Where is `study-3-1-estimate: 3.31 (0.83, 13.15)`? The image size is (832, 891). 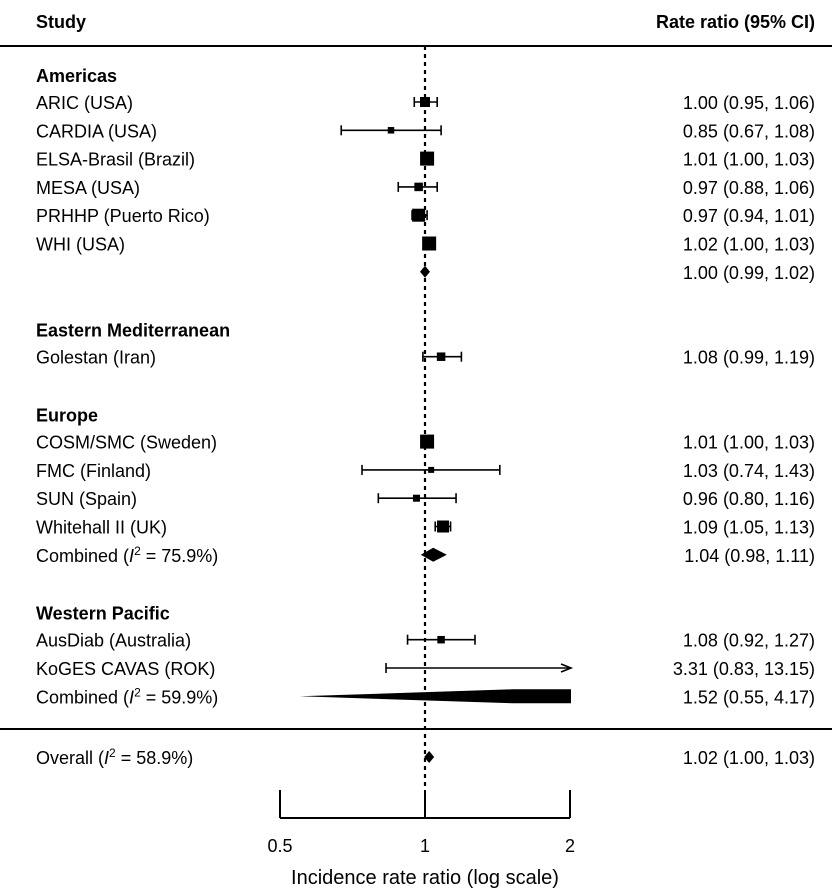 study-3-1-estimate: 3.31 (0.83, 13.15) is located at coordinates (744, 669).